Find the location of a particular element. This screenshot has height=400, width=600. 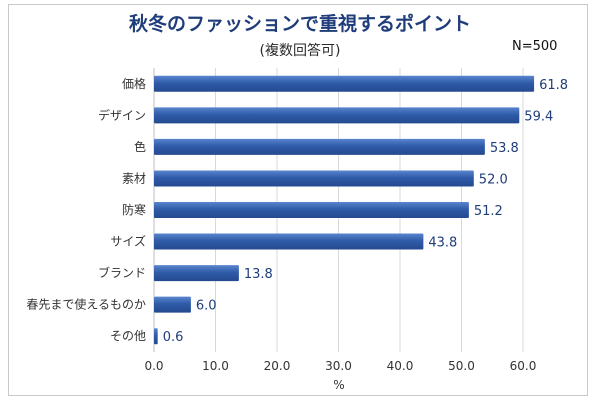

chart-subtitle: (複数回答可) is located at coordinates (300, 50).